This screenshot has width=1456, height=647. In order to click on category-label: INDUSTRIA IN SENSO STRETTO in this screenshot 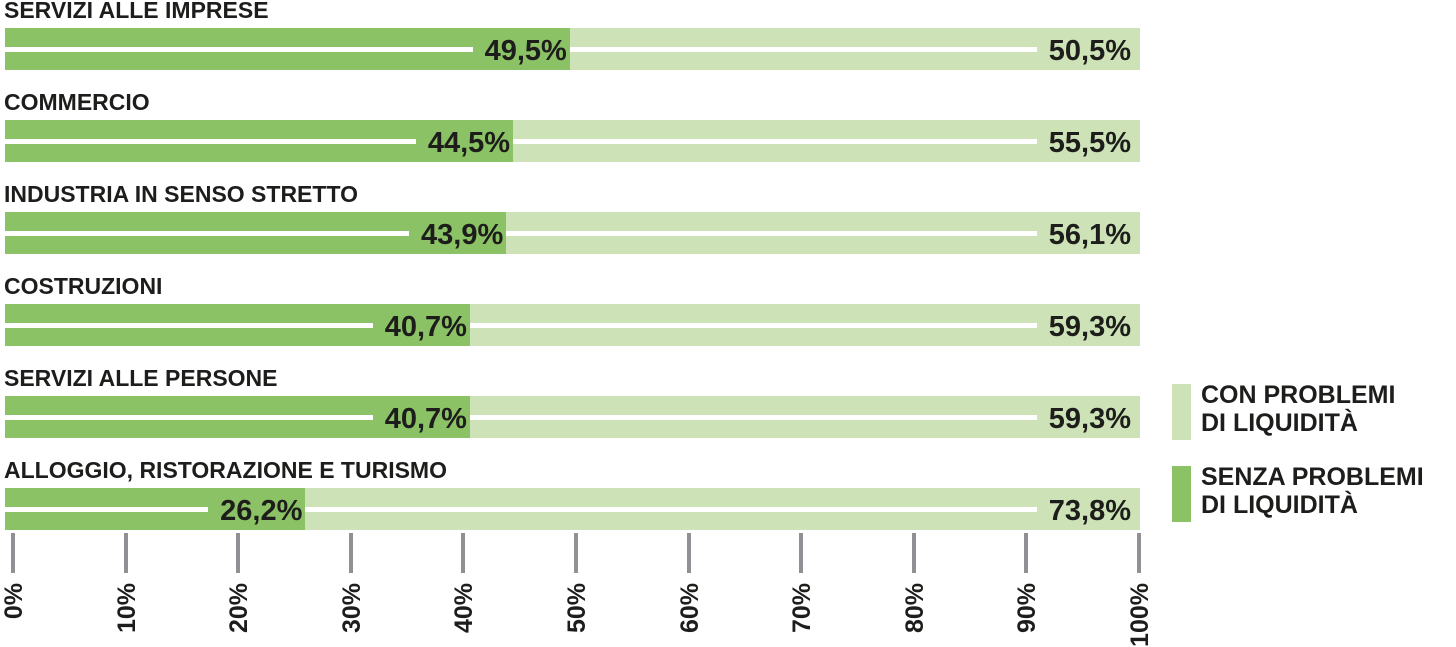, I will do `click(181, 194)`.